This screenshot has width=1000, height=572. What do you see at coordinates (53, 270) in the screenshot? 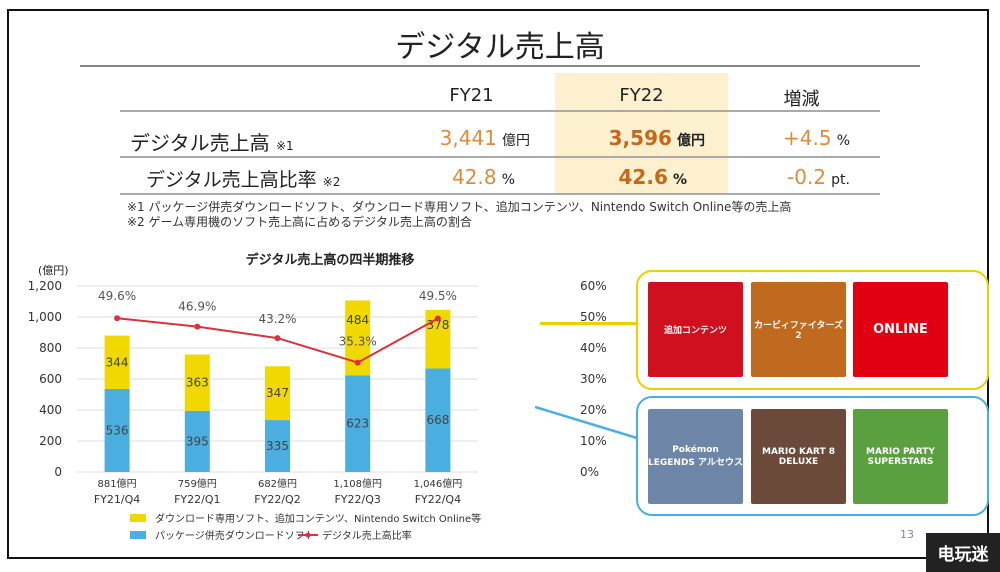
I see `y-axis-unit: (億円)` at bounding box center [53, 270].